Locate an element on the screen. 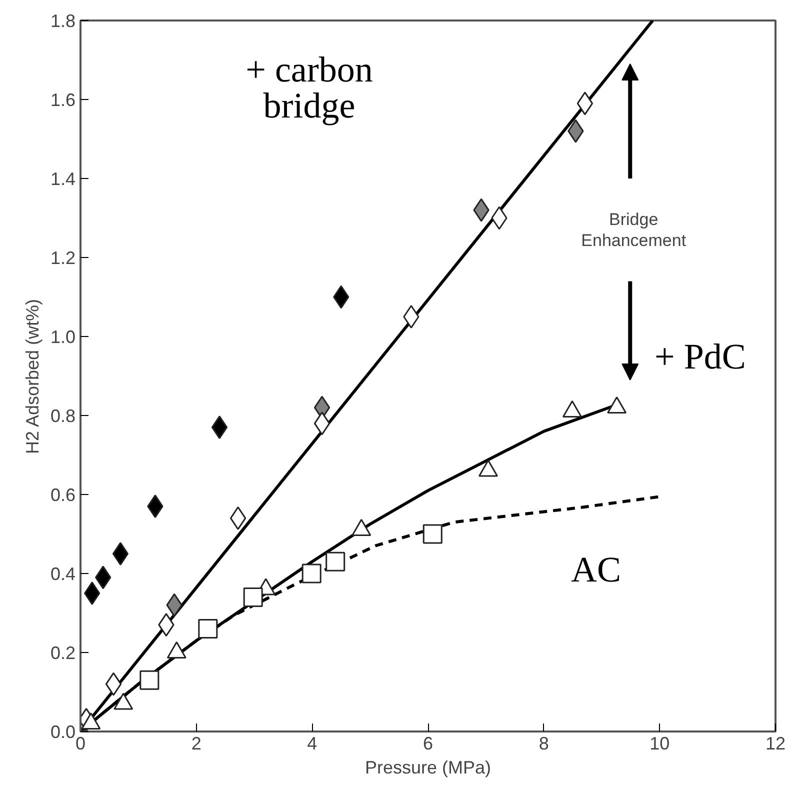 The width and height of the screenshot is (810, 790). x-tick-label: 4 is located at coordinates (312, 744).